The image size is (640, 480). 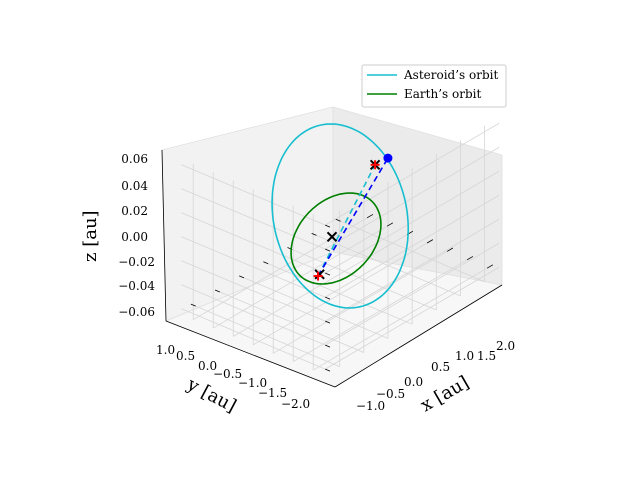 What do you see at coordinates (464, 356) in the screenshot?
I see `x-tick-label: 1.0` at bounding box center [464, 356].